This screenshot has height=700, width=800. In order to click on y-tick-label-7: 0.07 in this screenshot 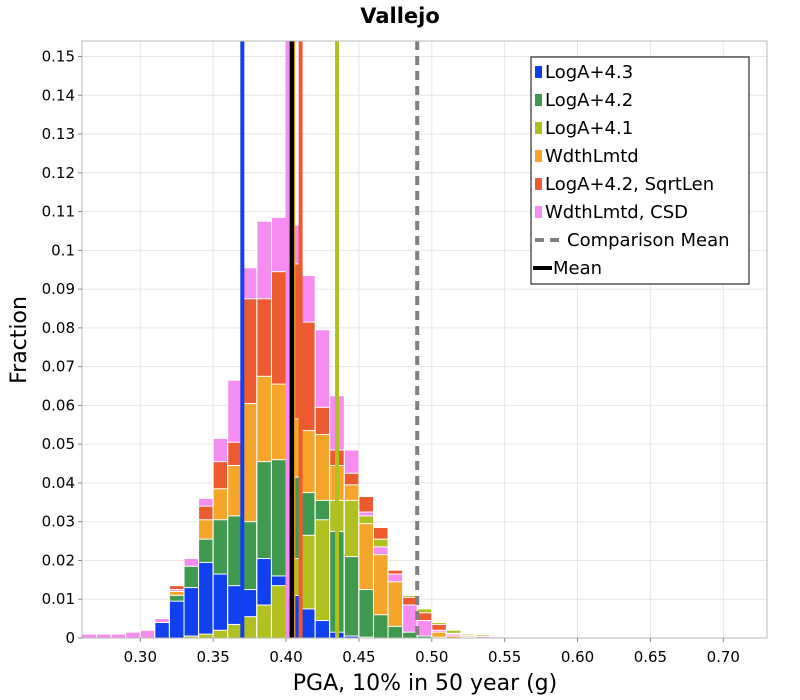, I will do `click(58, 367)`.